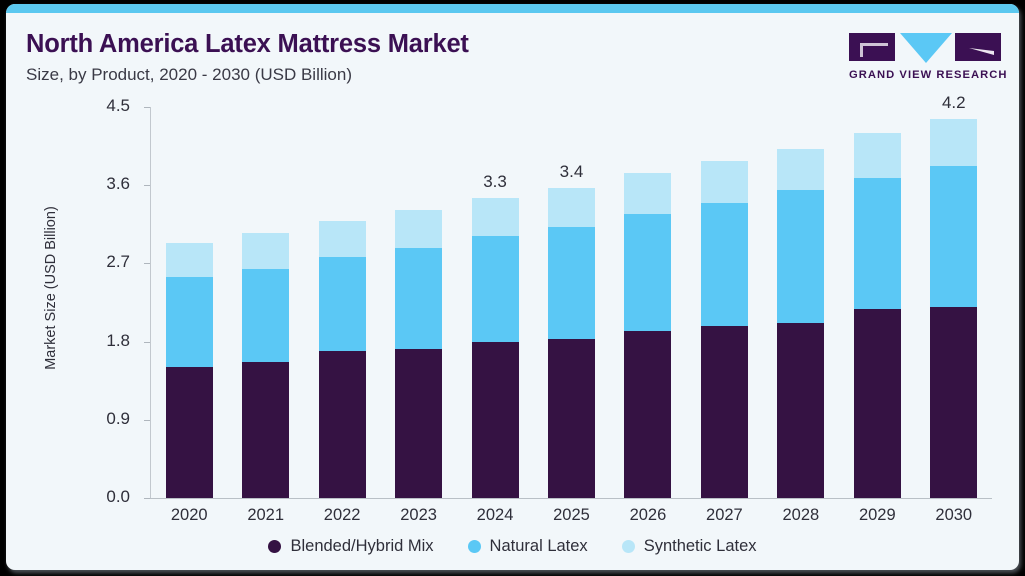  What do you see at coordinates (342, 515) in the screenshot?
I see `x-tick-label: 2022` at bounding box center [342, 515].